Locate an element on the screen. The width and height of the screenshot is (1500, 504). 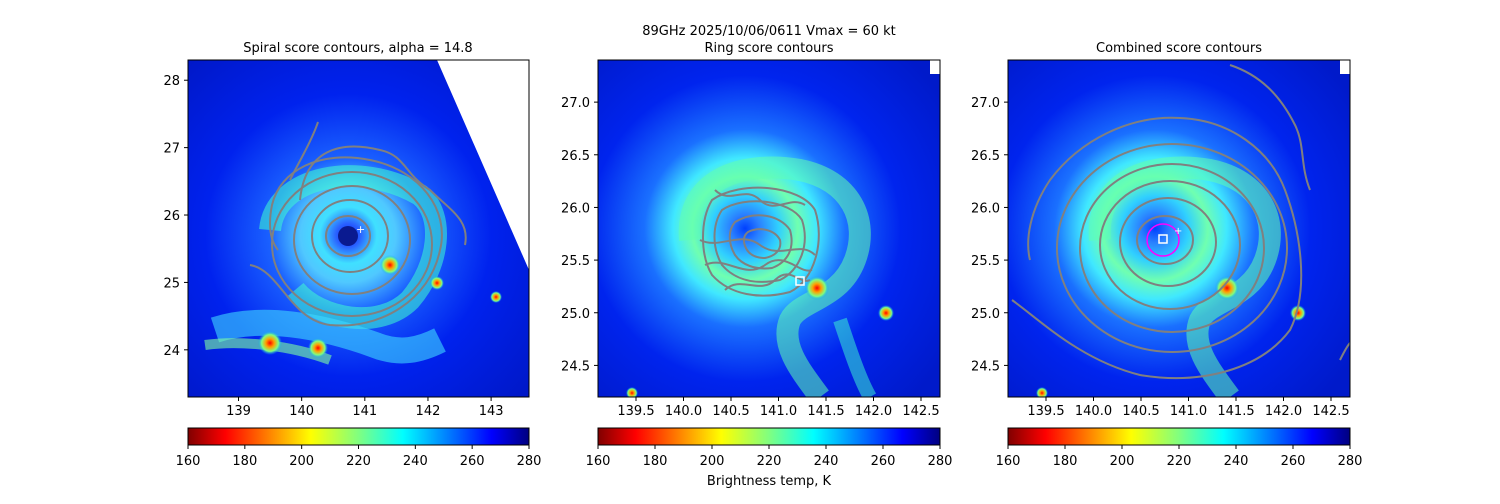
y-tick-label: 27 is located at coordinates (171, 149).